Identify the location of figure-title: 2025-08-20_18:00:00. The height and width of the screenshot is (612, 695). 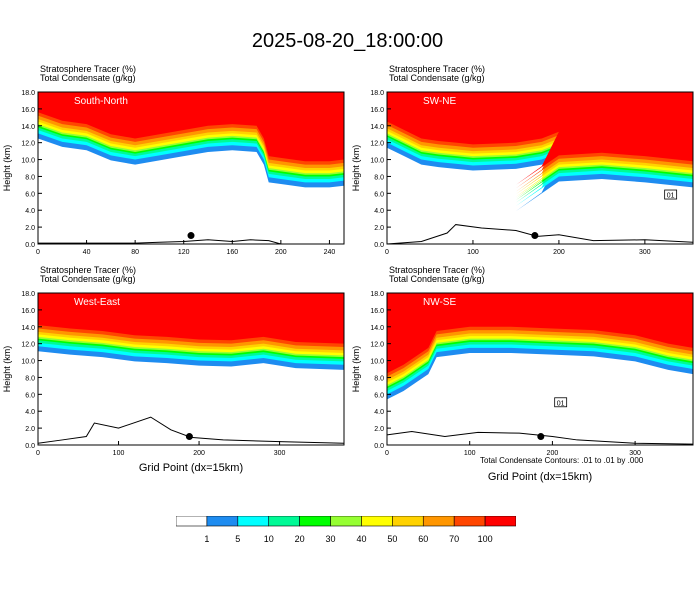
(347, 41).